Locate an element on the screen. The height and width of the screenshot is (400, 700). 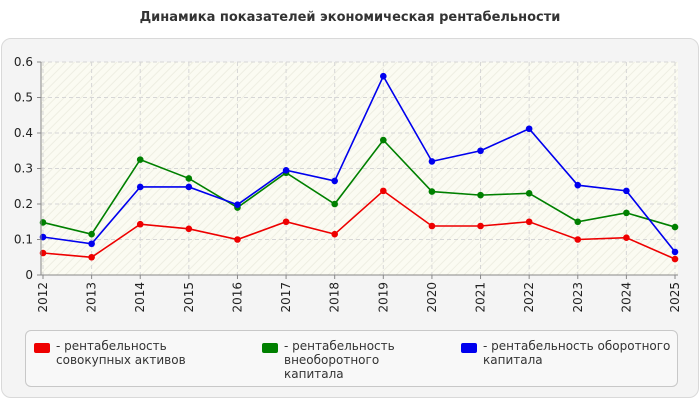
x-tick-label: 2022 is located at coordinates (529, 297).